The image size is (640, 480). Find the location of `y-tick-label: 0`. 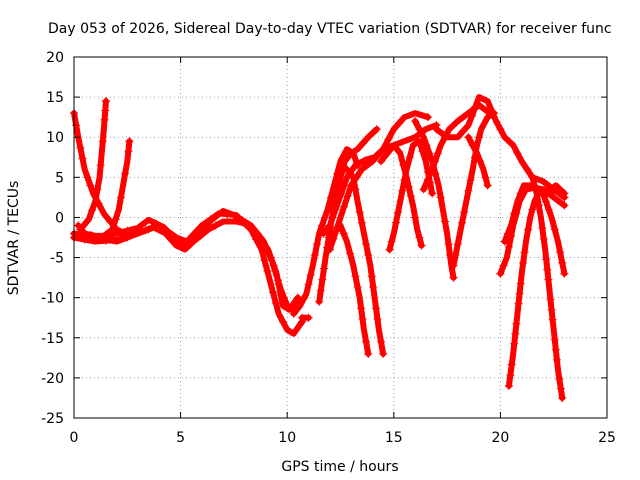

y-tick-label: 0 is located at coordinates (59, 218).